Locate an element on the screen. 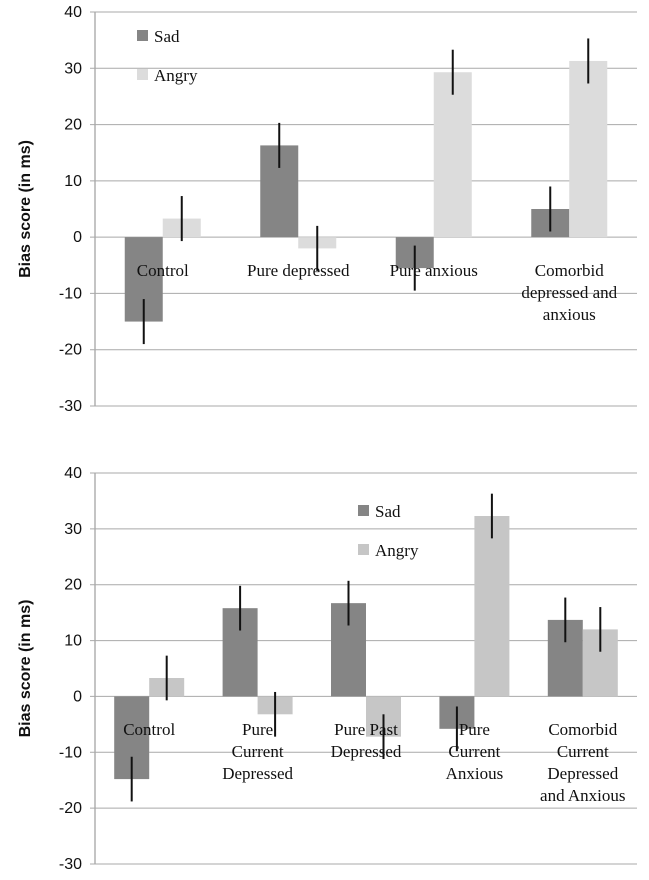 The height and width of the screenshot is (880, 649). category-label: Pure anxious is located at coordinates (434, 270).